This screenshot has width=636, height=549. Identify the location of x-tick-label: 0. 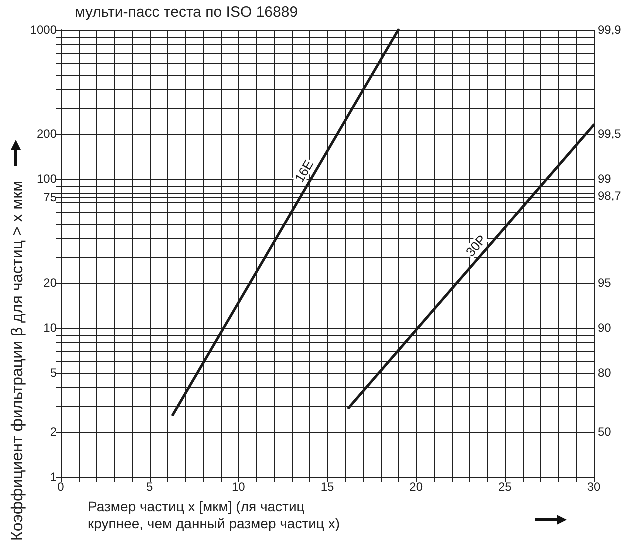
(61, 487).